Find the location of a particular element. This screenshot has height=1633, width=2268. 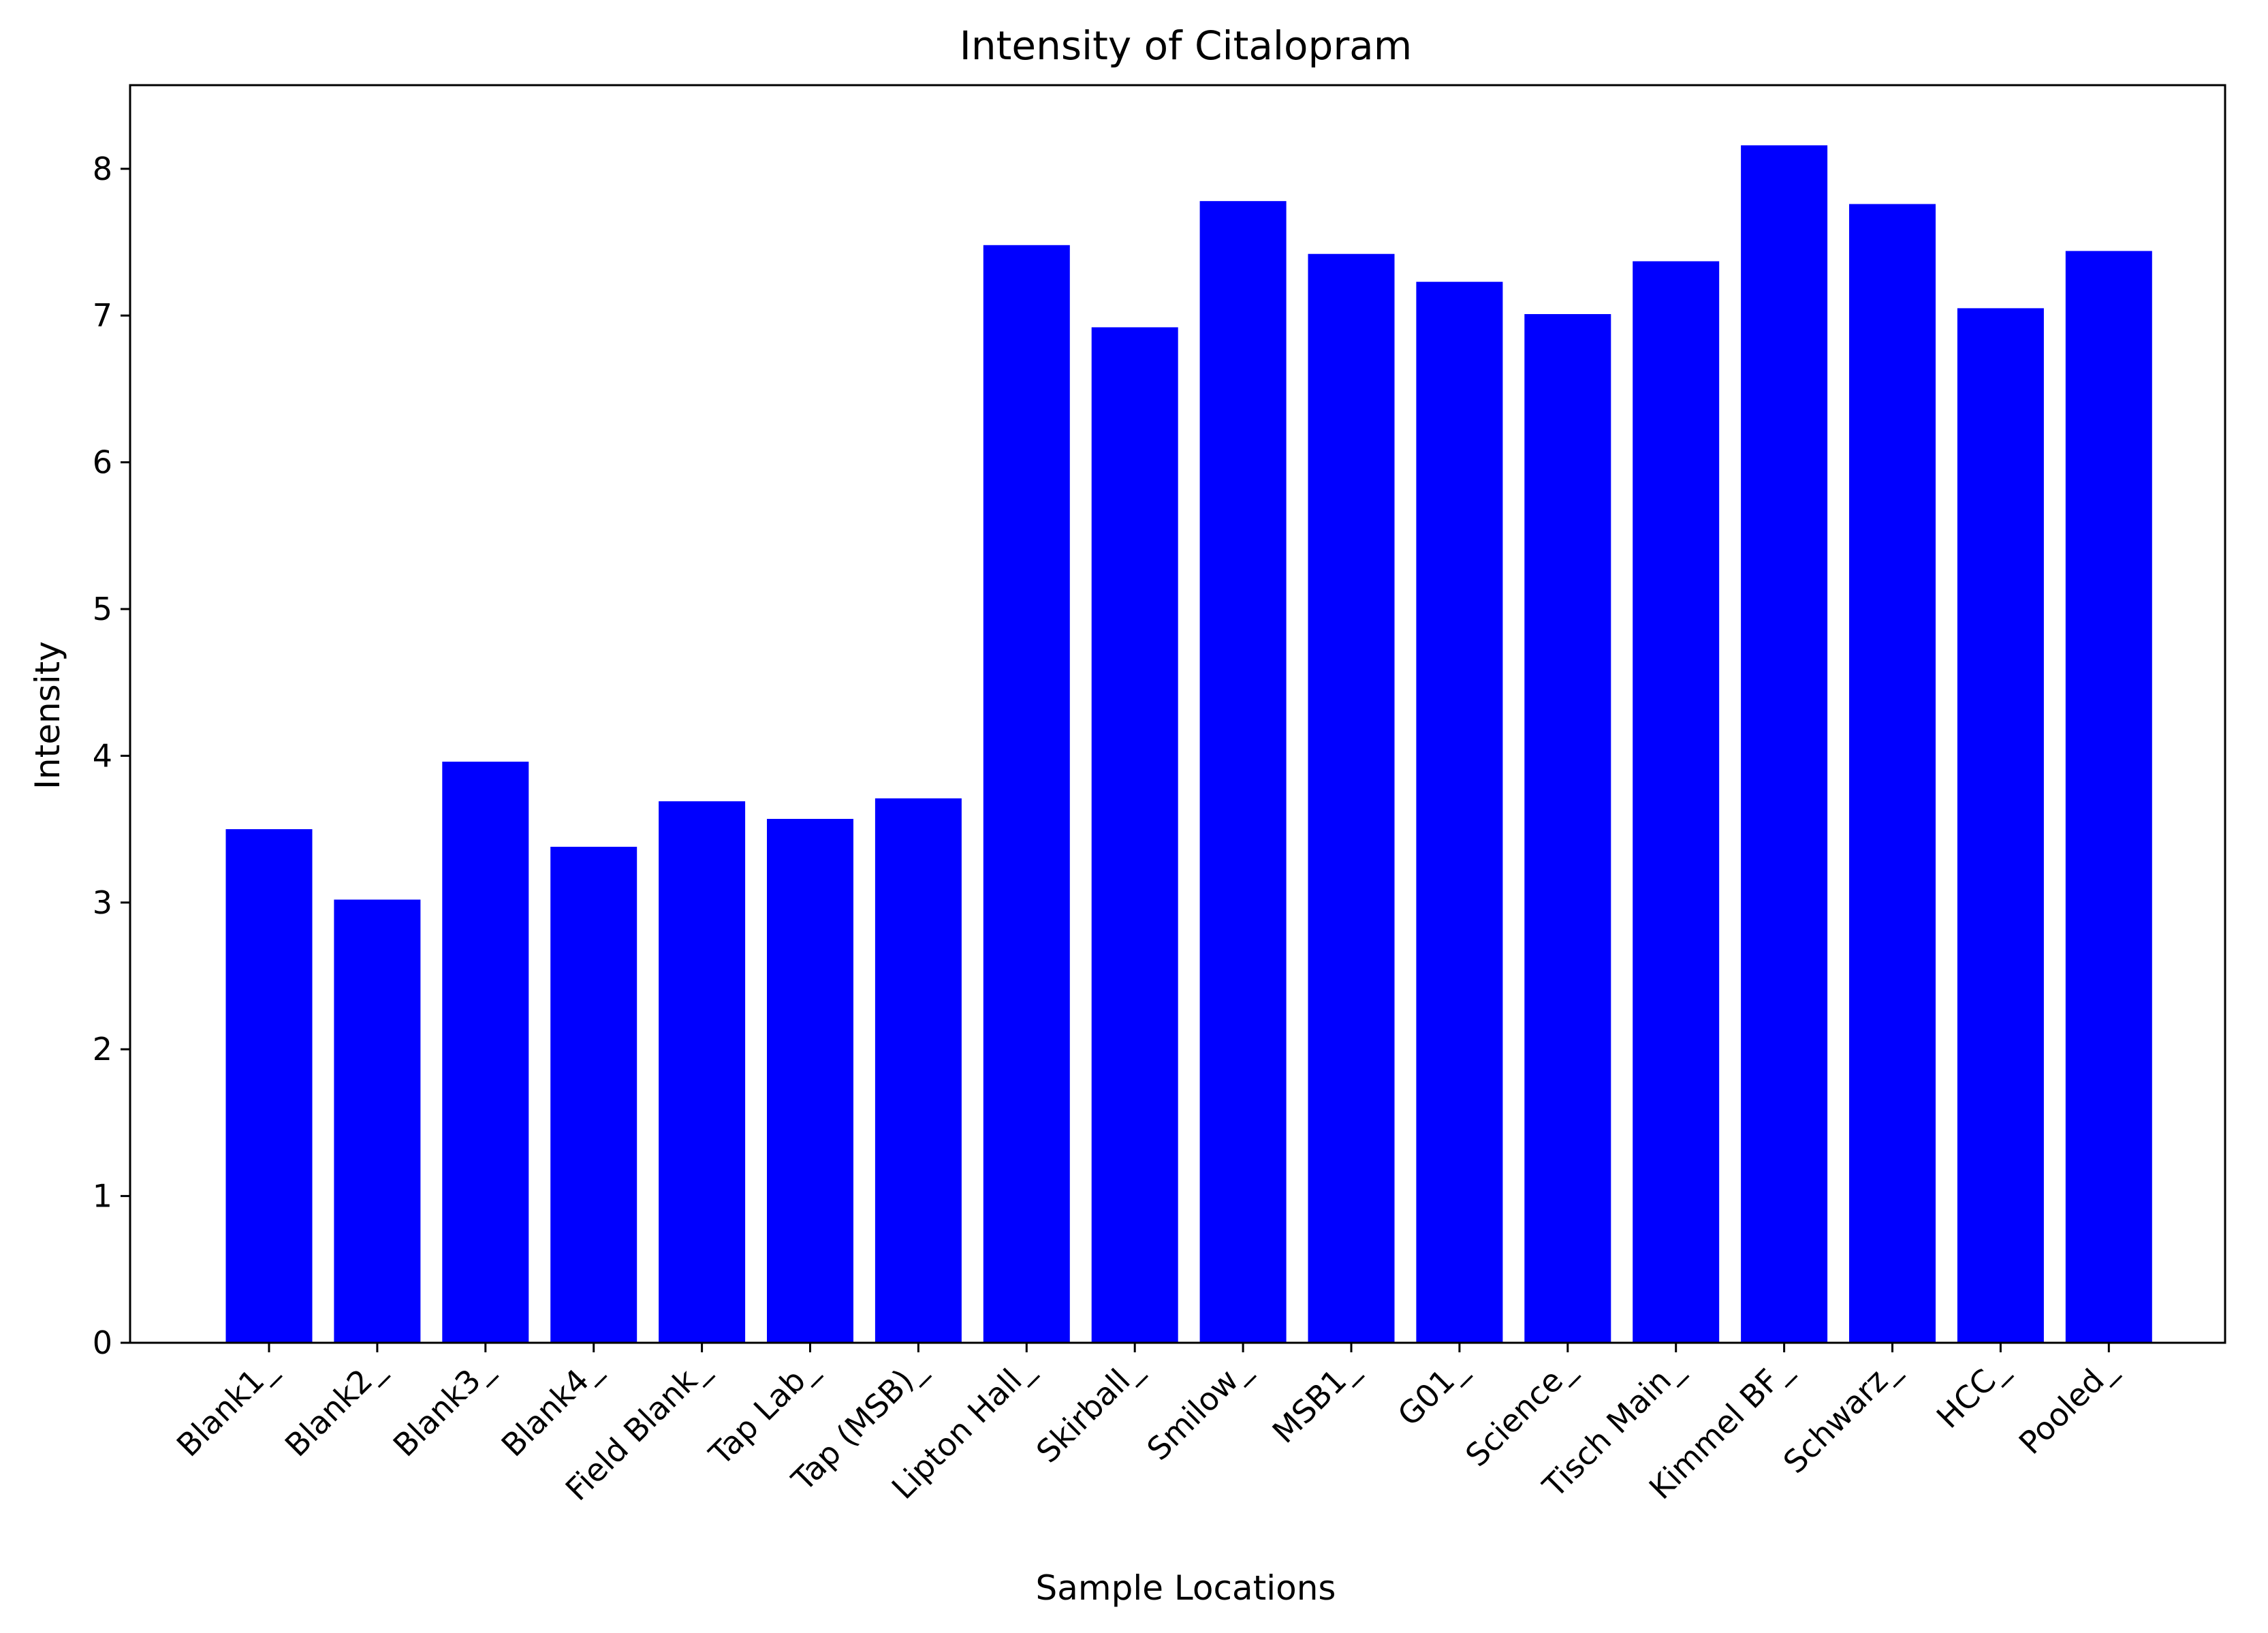

bar-schwarz is located at coordinates (1892, 773).